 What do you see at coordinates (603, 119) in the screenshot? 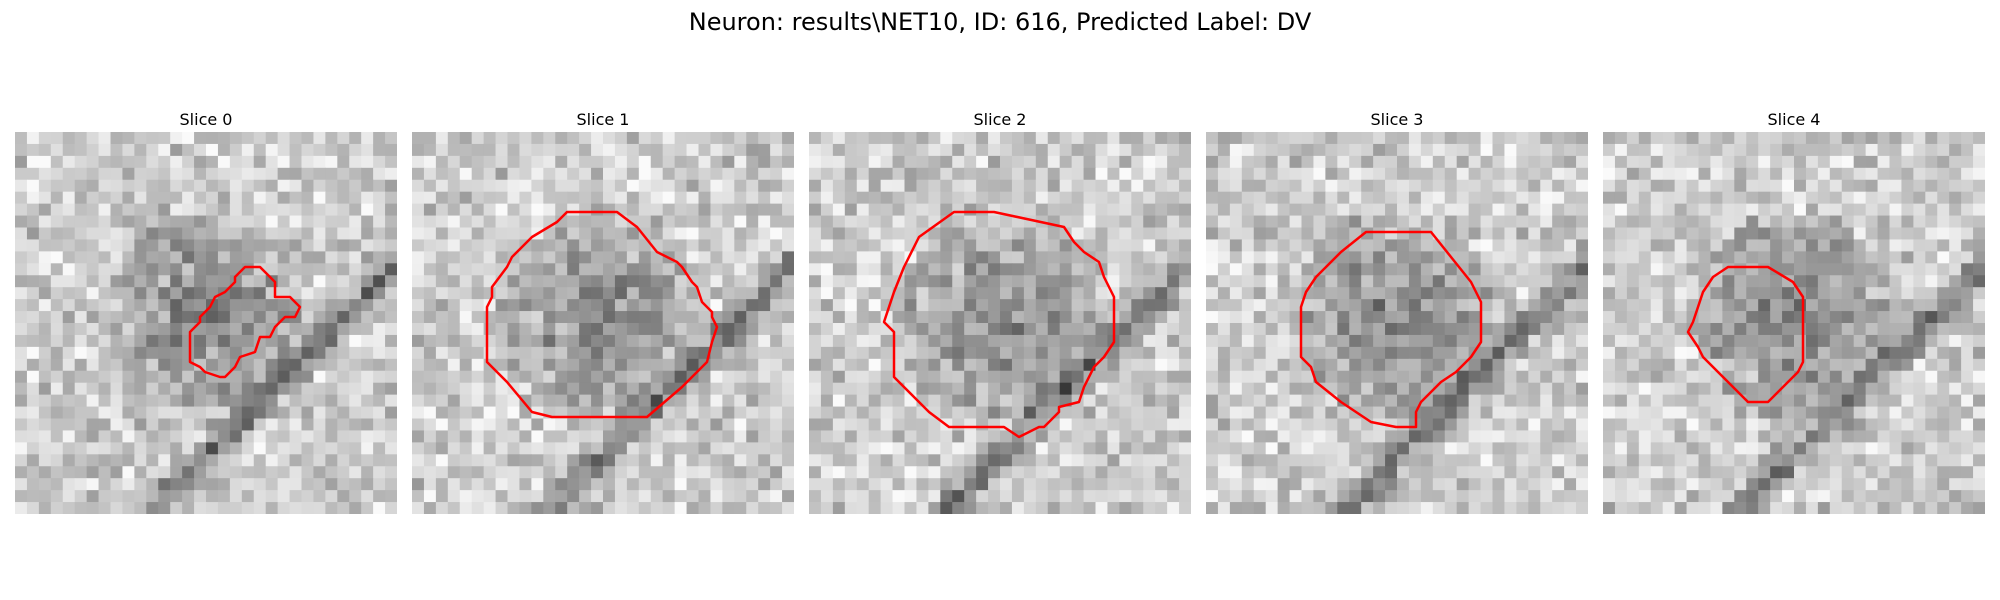
I see `slice-title: Slice 1` at bounding box center [603, 119].